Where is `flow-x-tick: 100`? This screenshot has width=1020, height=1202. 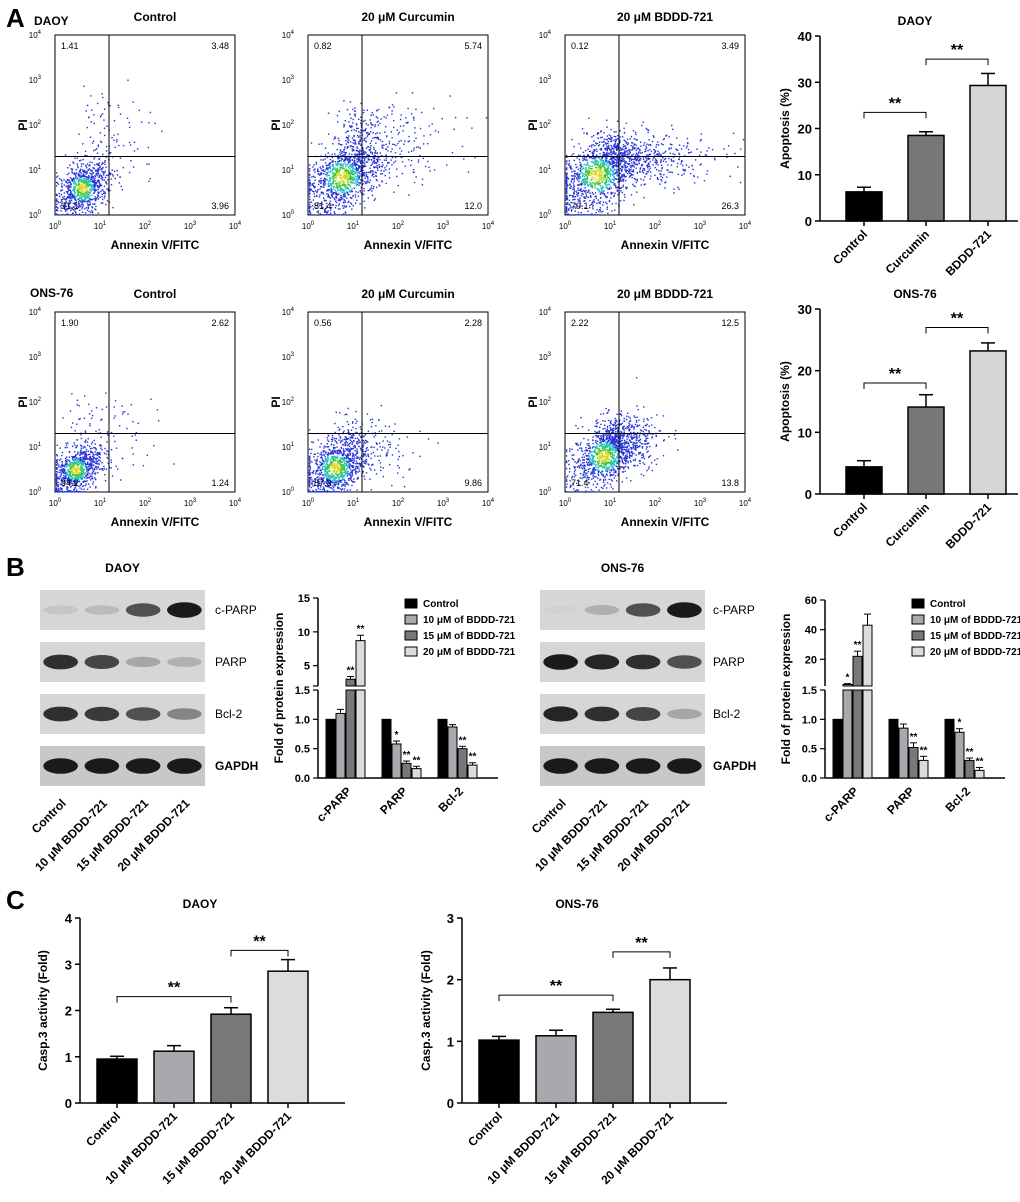
flow-x-tick: 100 is located at coordinates (55, 226).